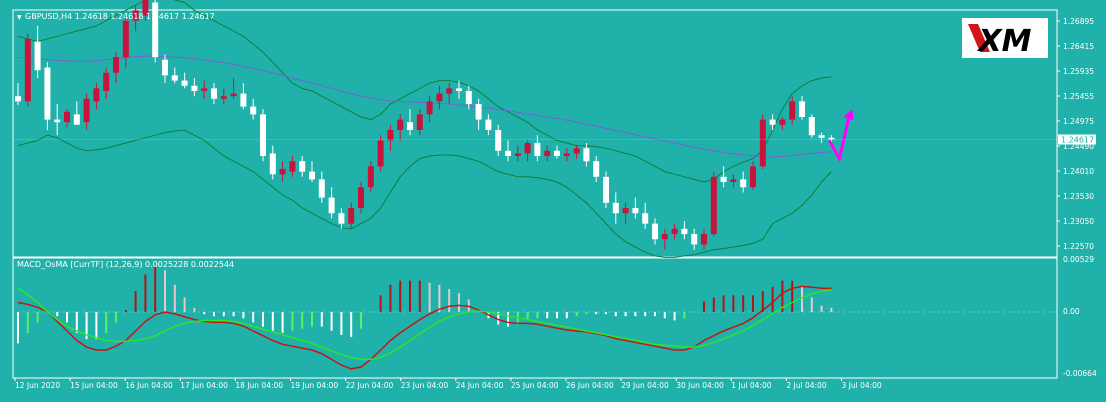 The width and height of the screenshot is (1106, 406). Describe the element at coordinates (1078, 259) in the screenshot. I see `osc-tick-label: 0.00529` at that location.